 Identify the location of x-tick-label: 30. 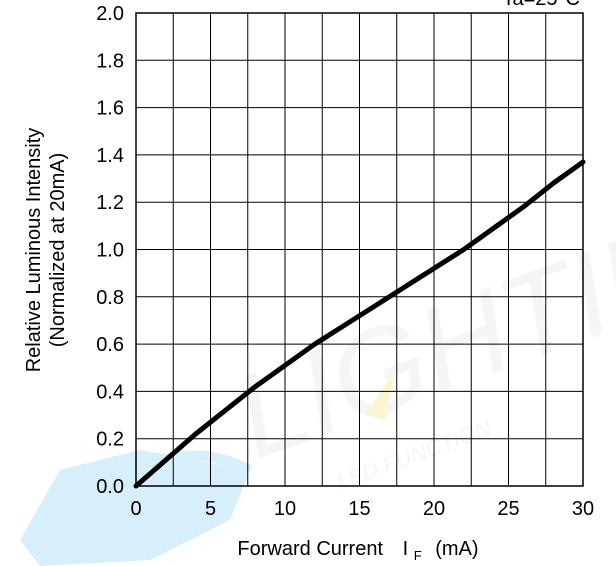
(583, 509).